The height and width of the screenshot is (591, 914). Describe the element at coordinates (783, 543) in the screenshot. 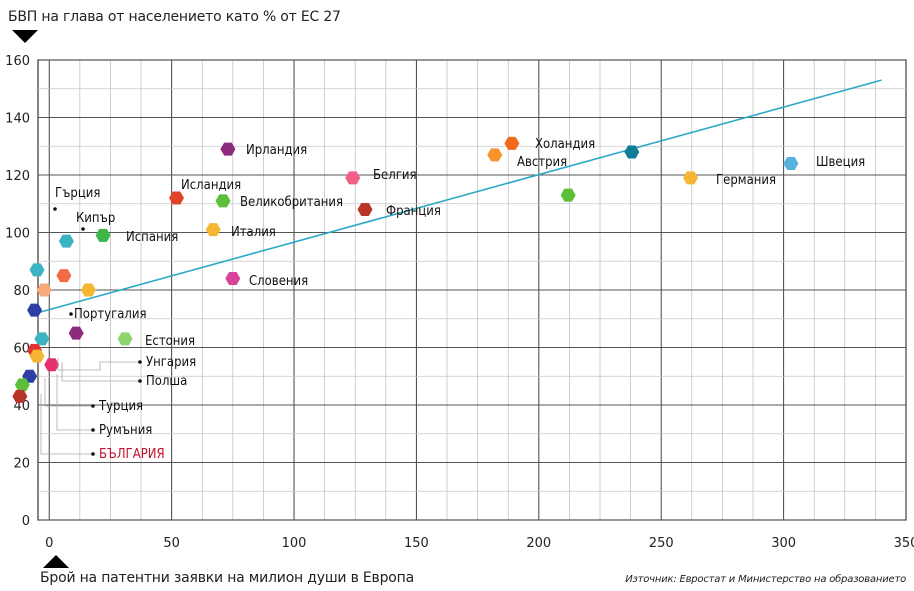

I see `x-tick-label: 300` at that location.